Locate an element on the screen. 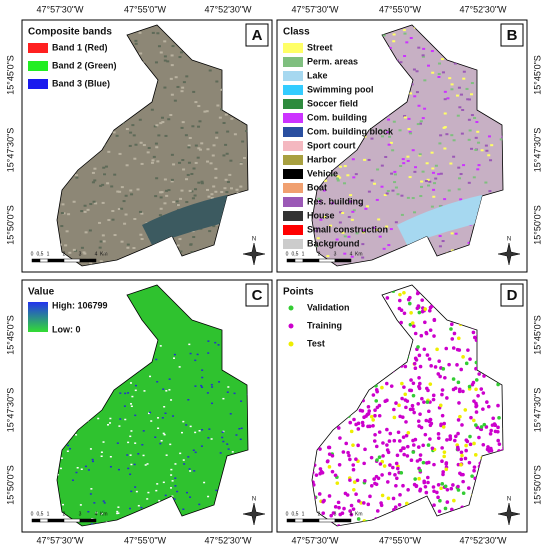 The image size is (548, 555). scale-segment is located at coordinates (88, 520).